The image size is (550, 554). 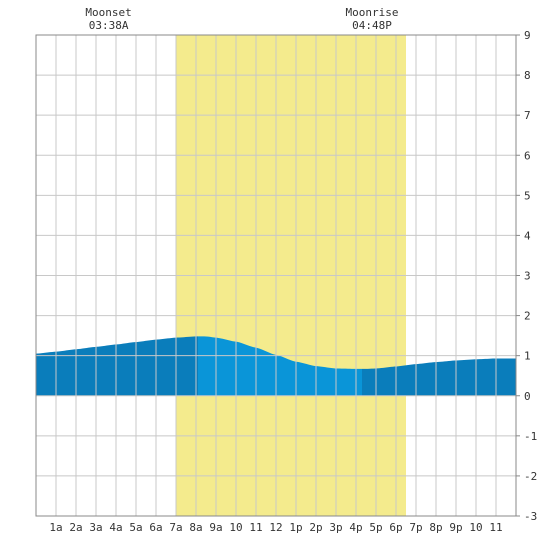 What do you see at coordinates (295, 527) in the screenshot?
I see `x-tick-label: 1p` at bounding box center [295, 527].